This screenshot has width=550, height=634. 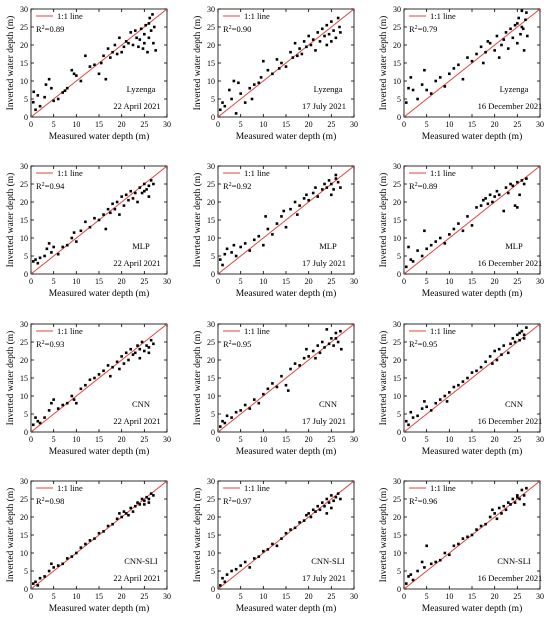 I want to click on y-tick-label: 25, so click(x=211, y=499).